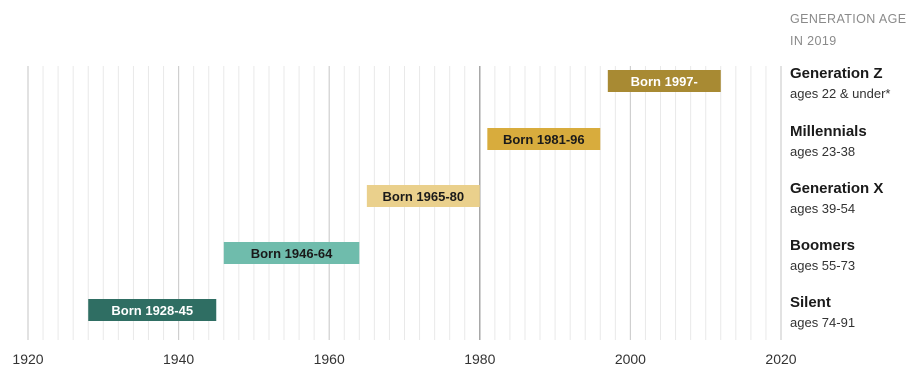 Image resolution: width=919 pixels, height=371 pixels. I want to click on bar-boomers, so click(291, 253).